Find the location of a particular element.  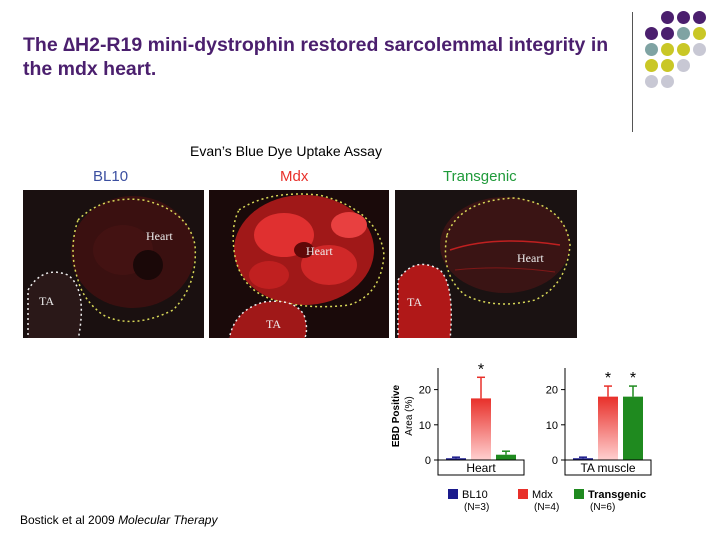

micrograph-mdx: Heart TA is located at coordinates (299, 264).